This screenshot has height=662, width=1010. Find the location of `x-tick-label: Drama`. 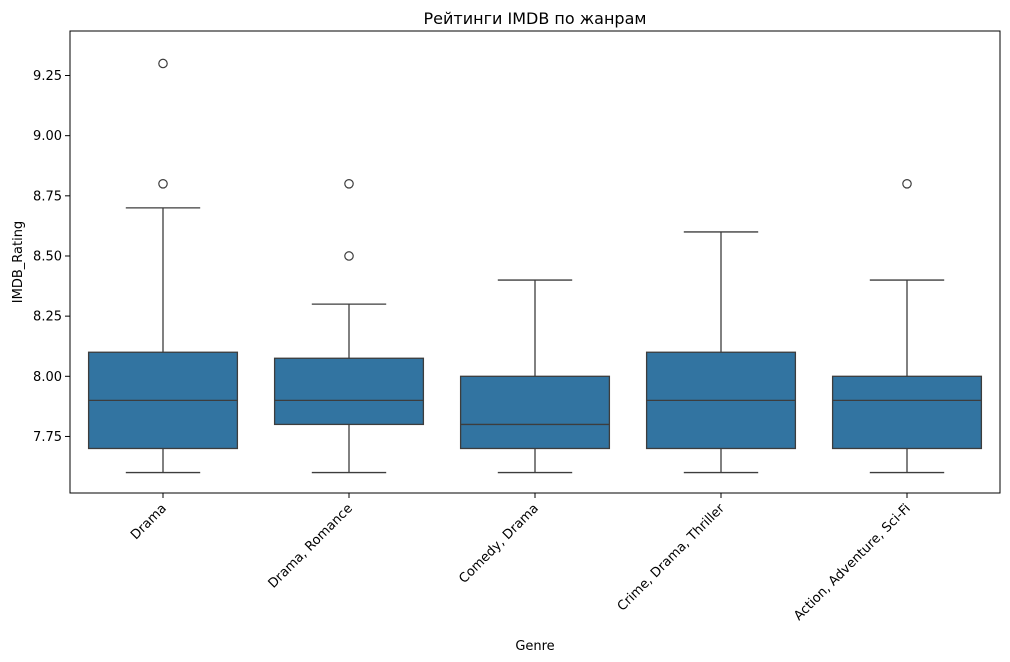

x-tick-label: Drama is located at coordinates (149, 522).